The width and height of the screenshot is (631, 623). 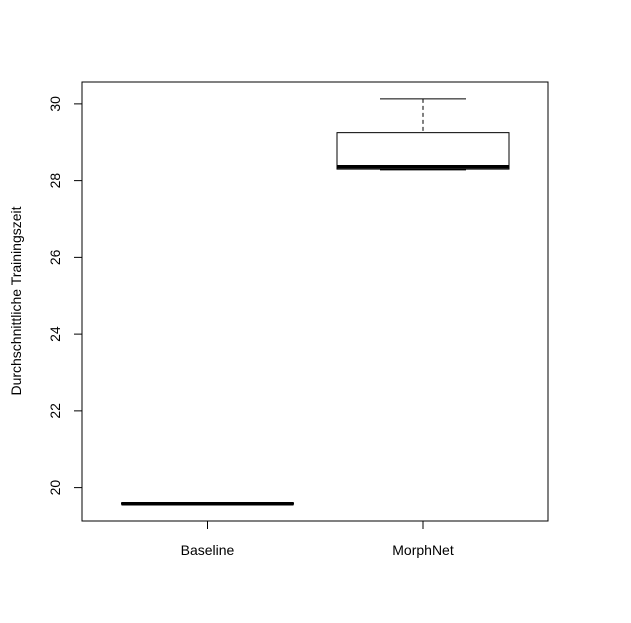 I want to click on box-baseline, so click(x=207, y=503).